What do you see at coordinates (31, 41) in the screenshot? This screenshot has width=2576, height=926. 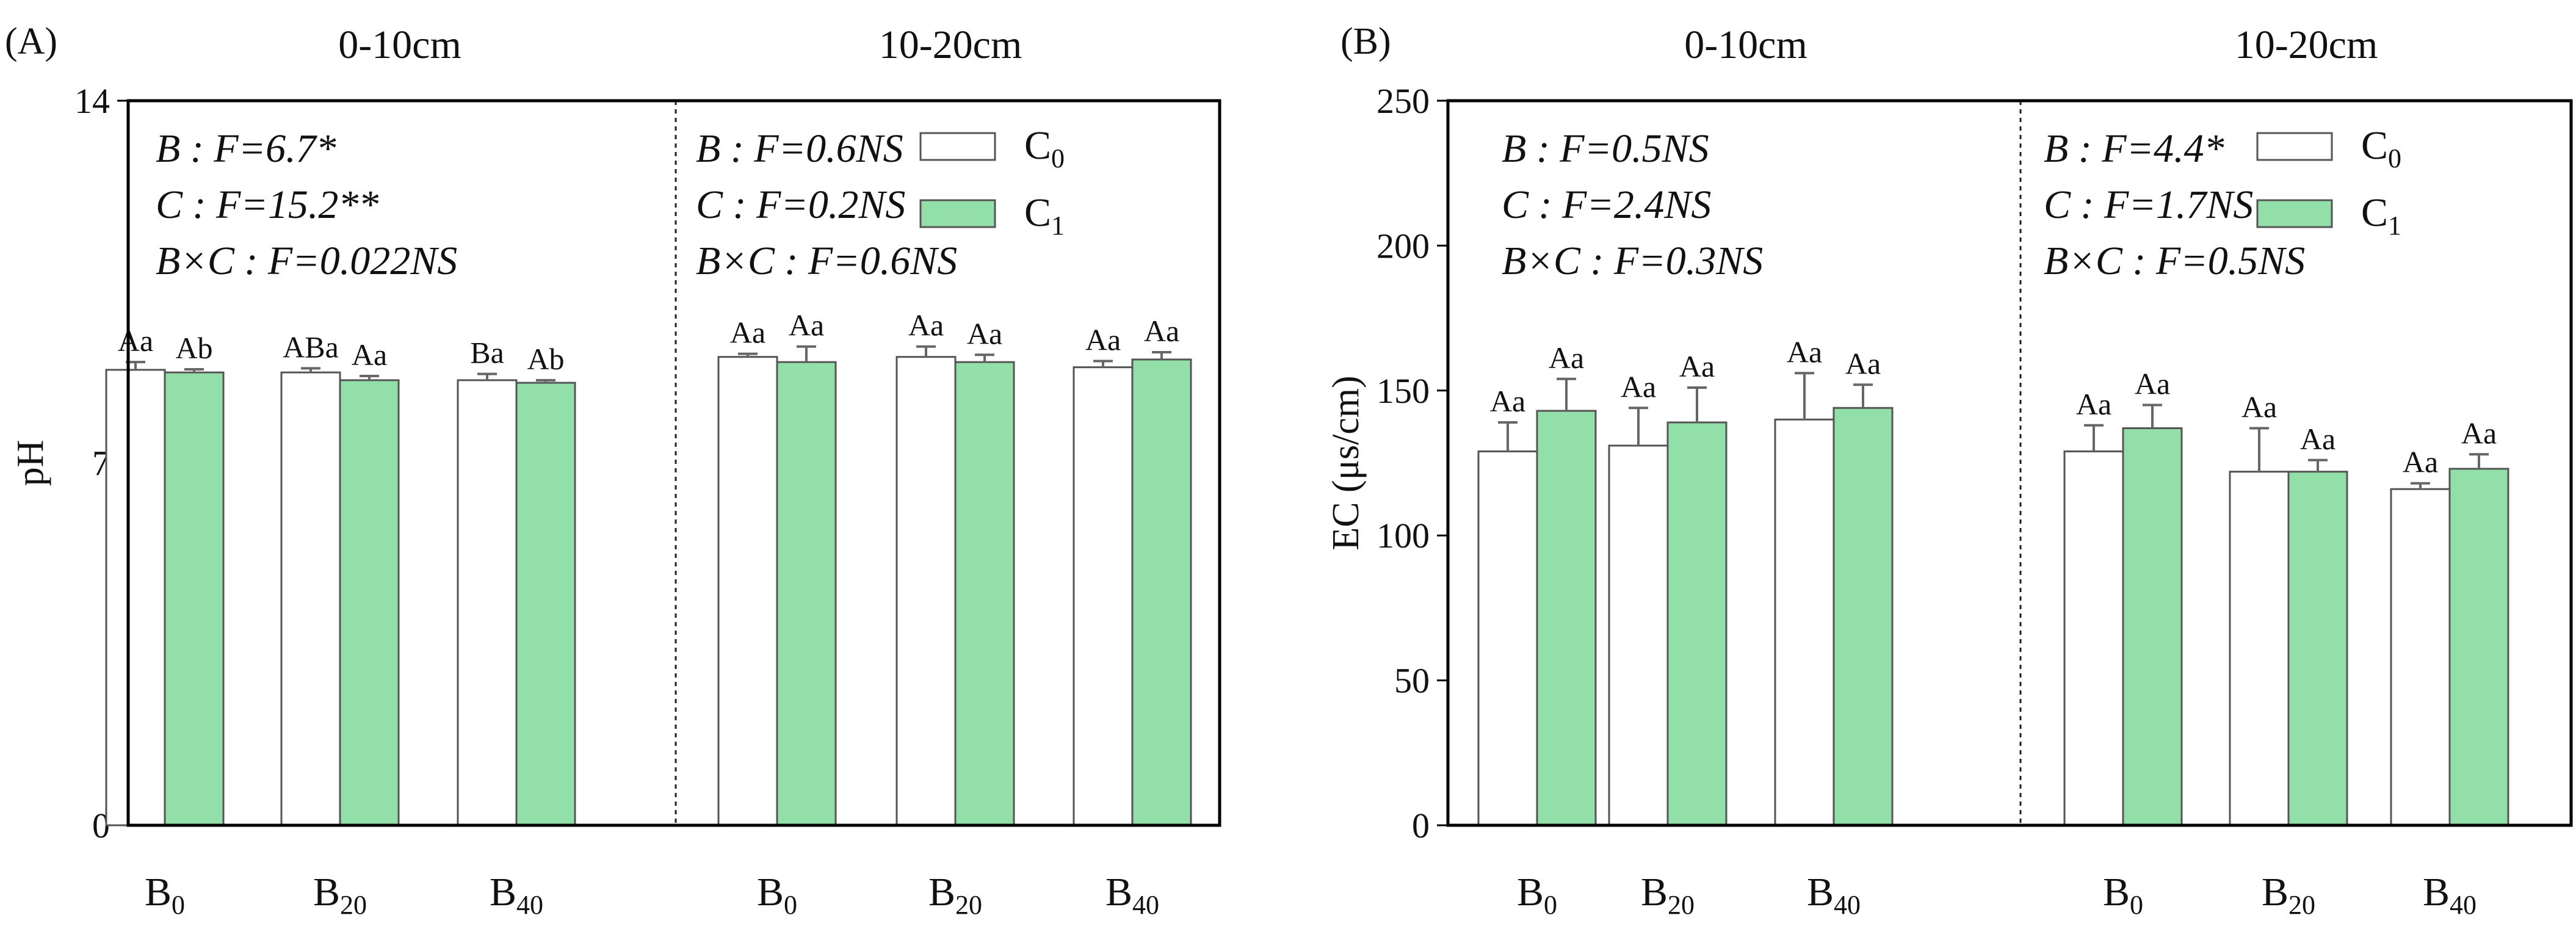 I see `panel-label: (A)` at bounding box center [31, 41].